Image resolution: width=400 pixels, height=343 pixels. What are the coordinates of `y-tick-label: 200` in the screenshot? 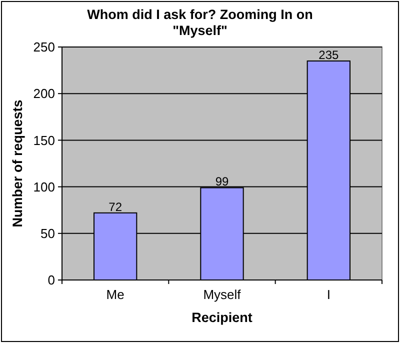 It's located at (44, 94).